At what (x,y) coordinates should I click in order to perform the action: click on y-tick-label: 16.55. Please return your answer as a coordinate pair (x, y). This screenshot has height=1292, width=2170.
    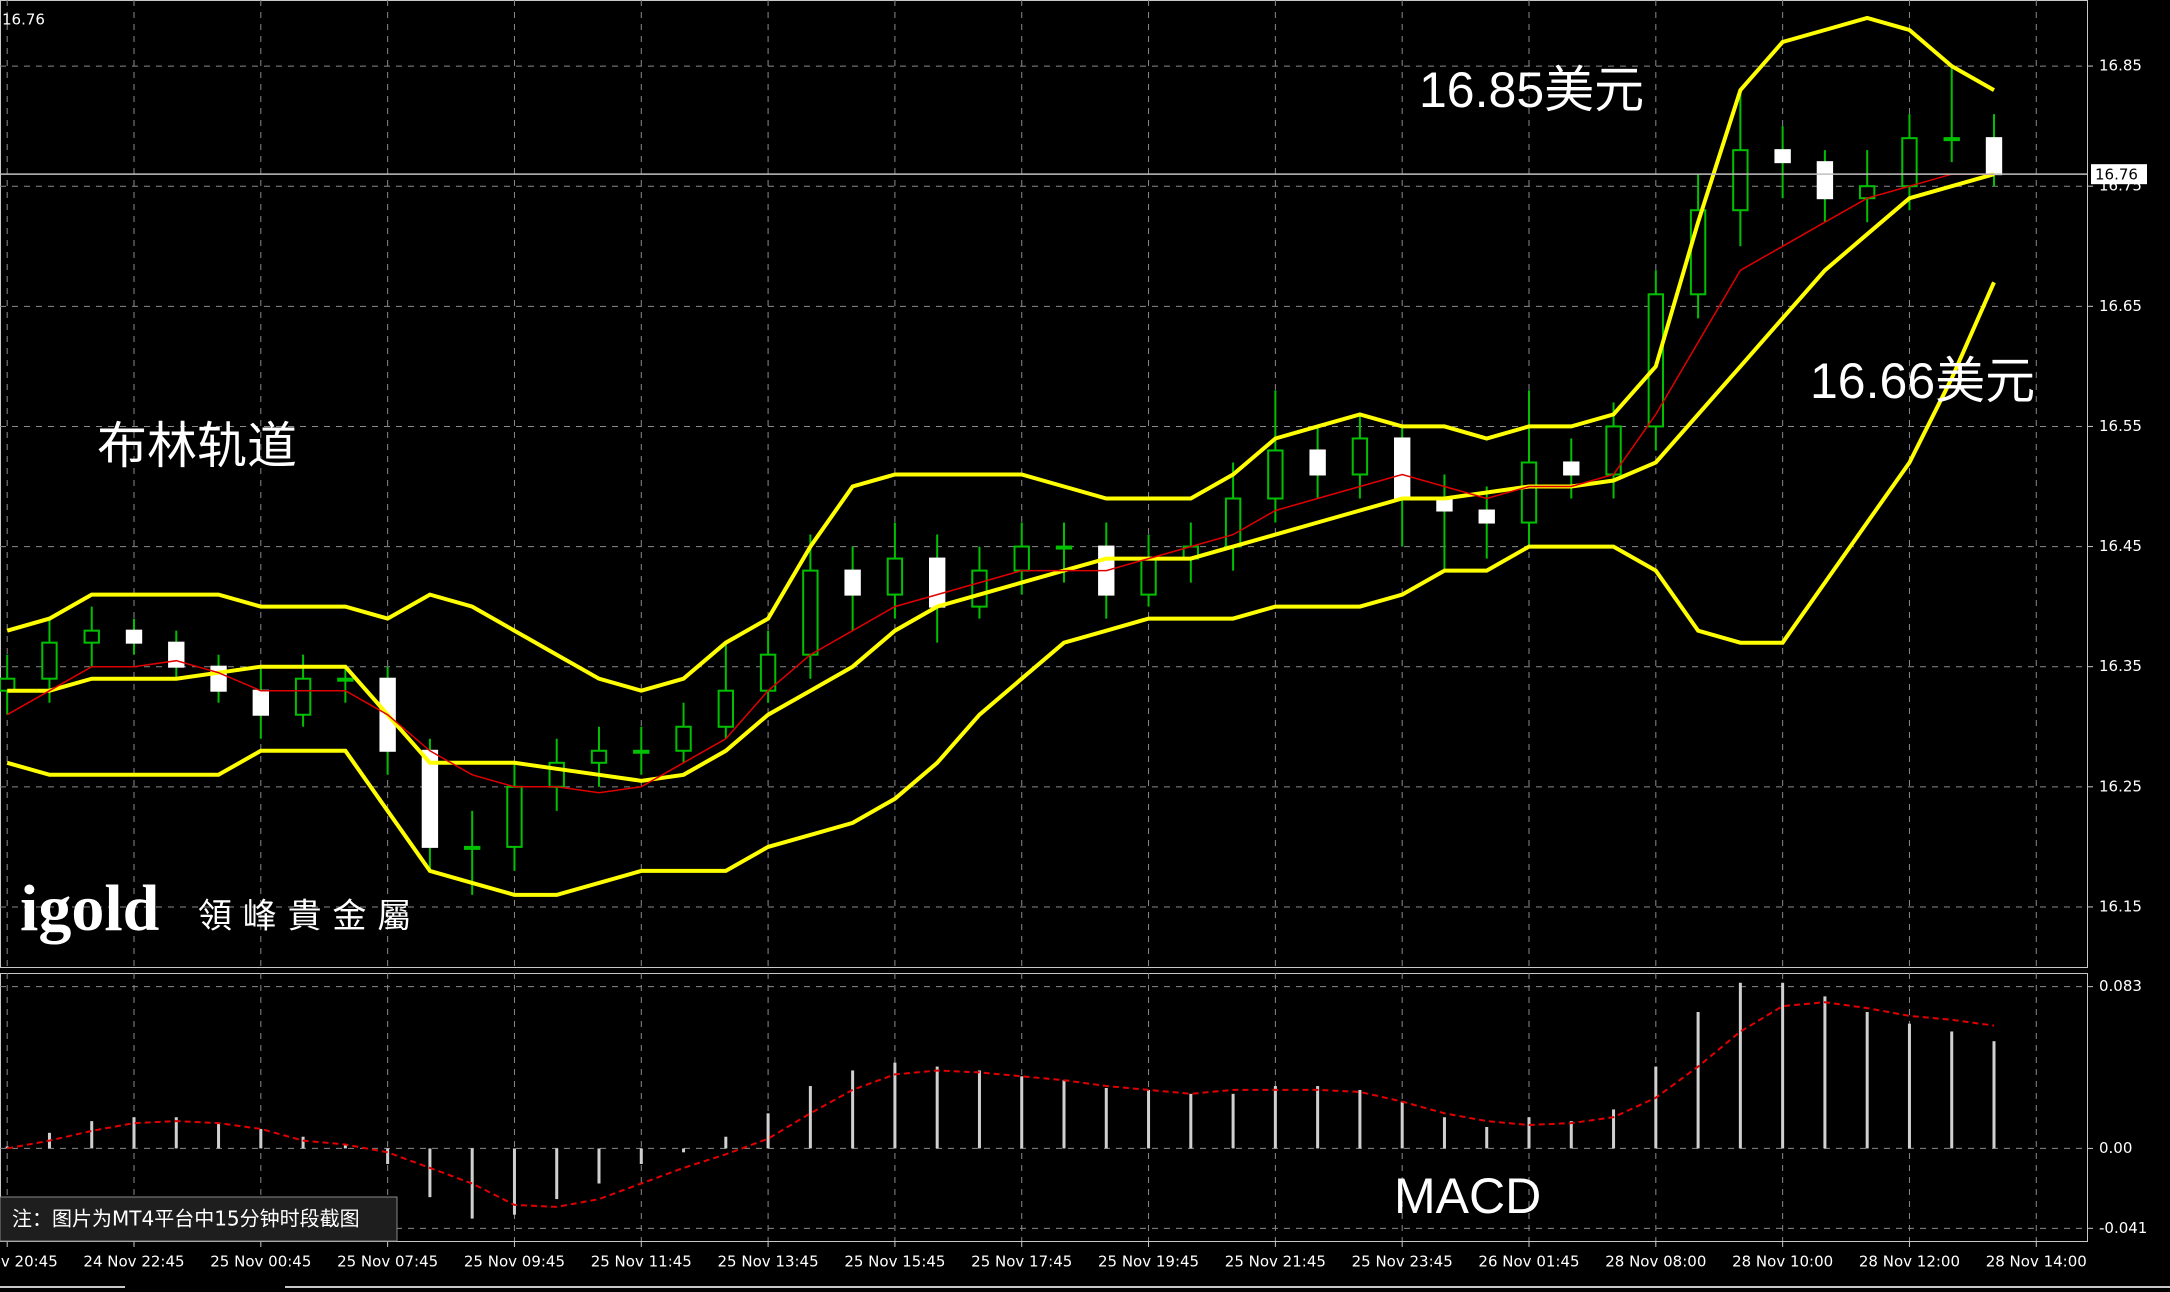
    Looking at the image, I should click on (2120, 426).